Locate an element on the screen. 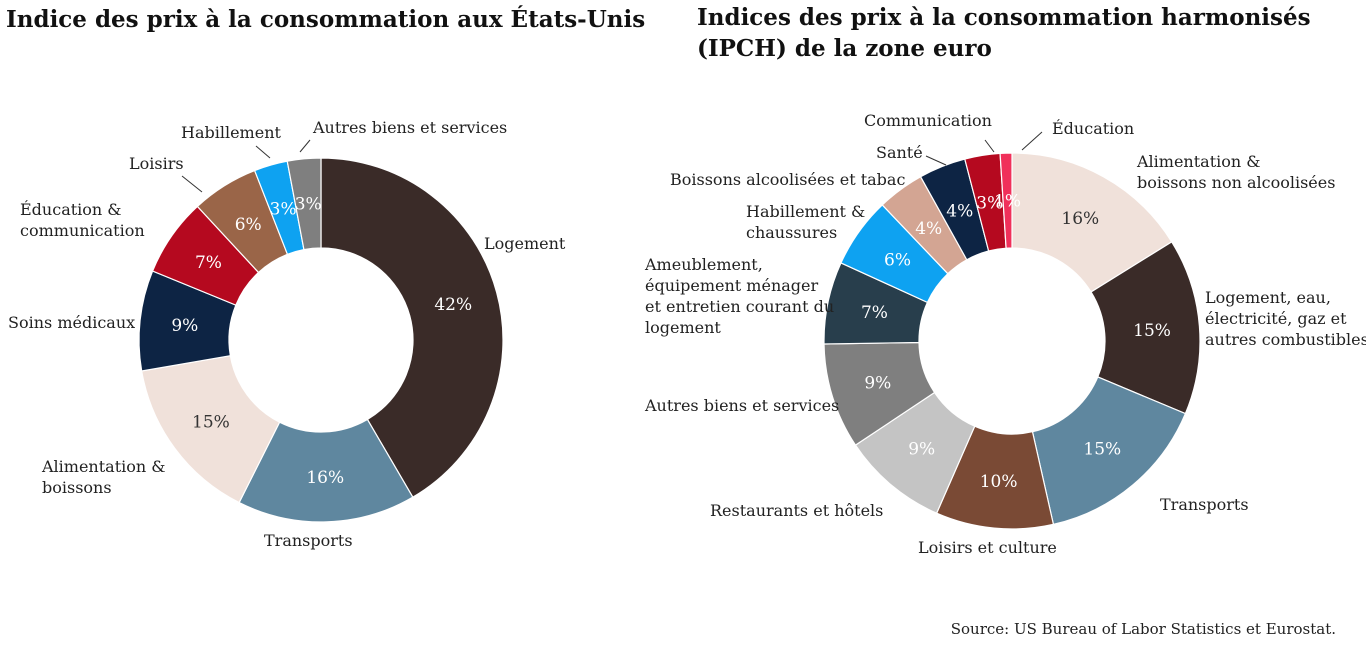  category-label-boissons-alcoolisees-et-tabac: Boissons alcoolisées et tabac is located at coordinates (787, 179).